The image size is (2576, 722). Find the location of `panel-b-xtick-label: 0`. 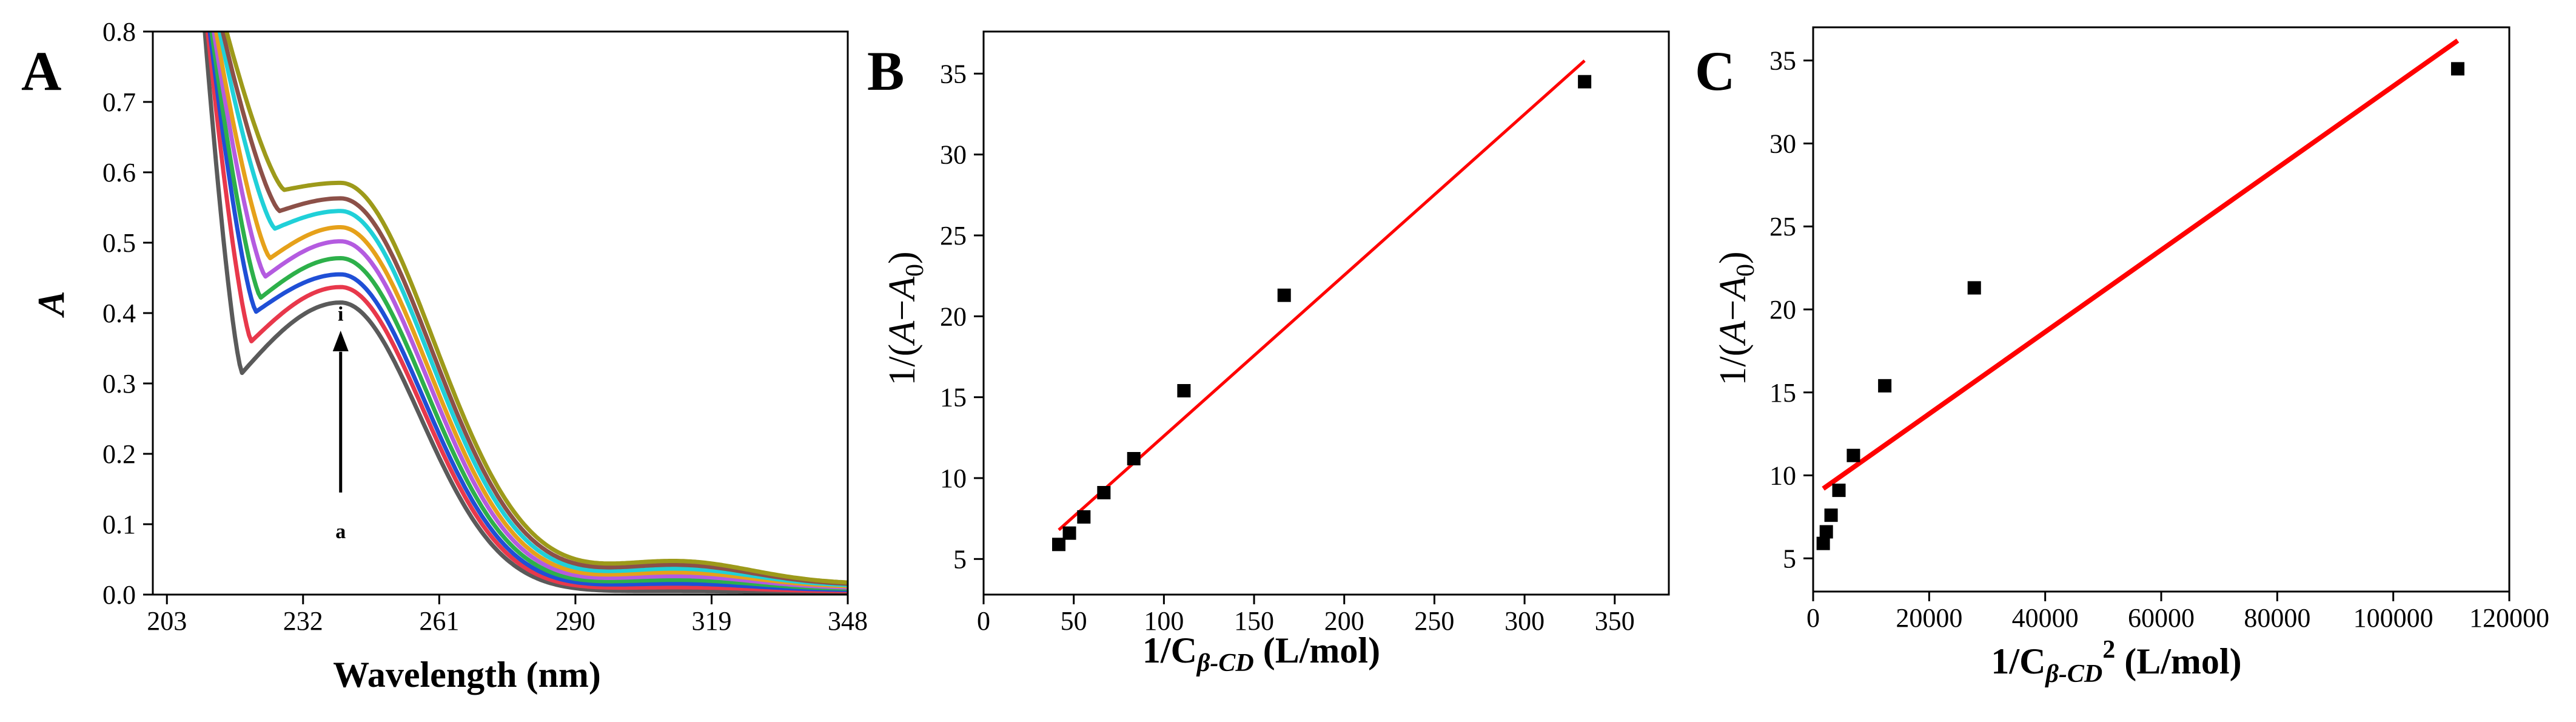

panel-b-xtick-label: 0 is located at coordinates (983, 621).